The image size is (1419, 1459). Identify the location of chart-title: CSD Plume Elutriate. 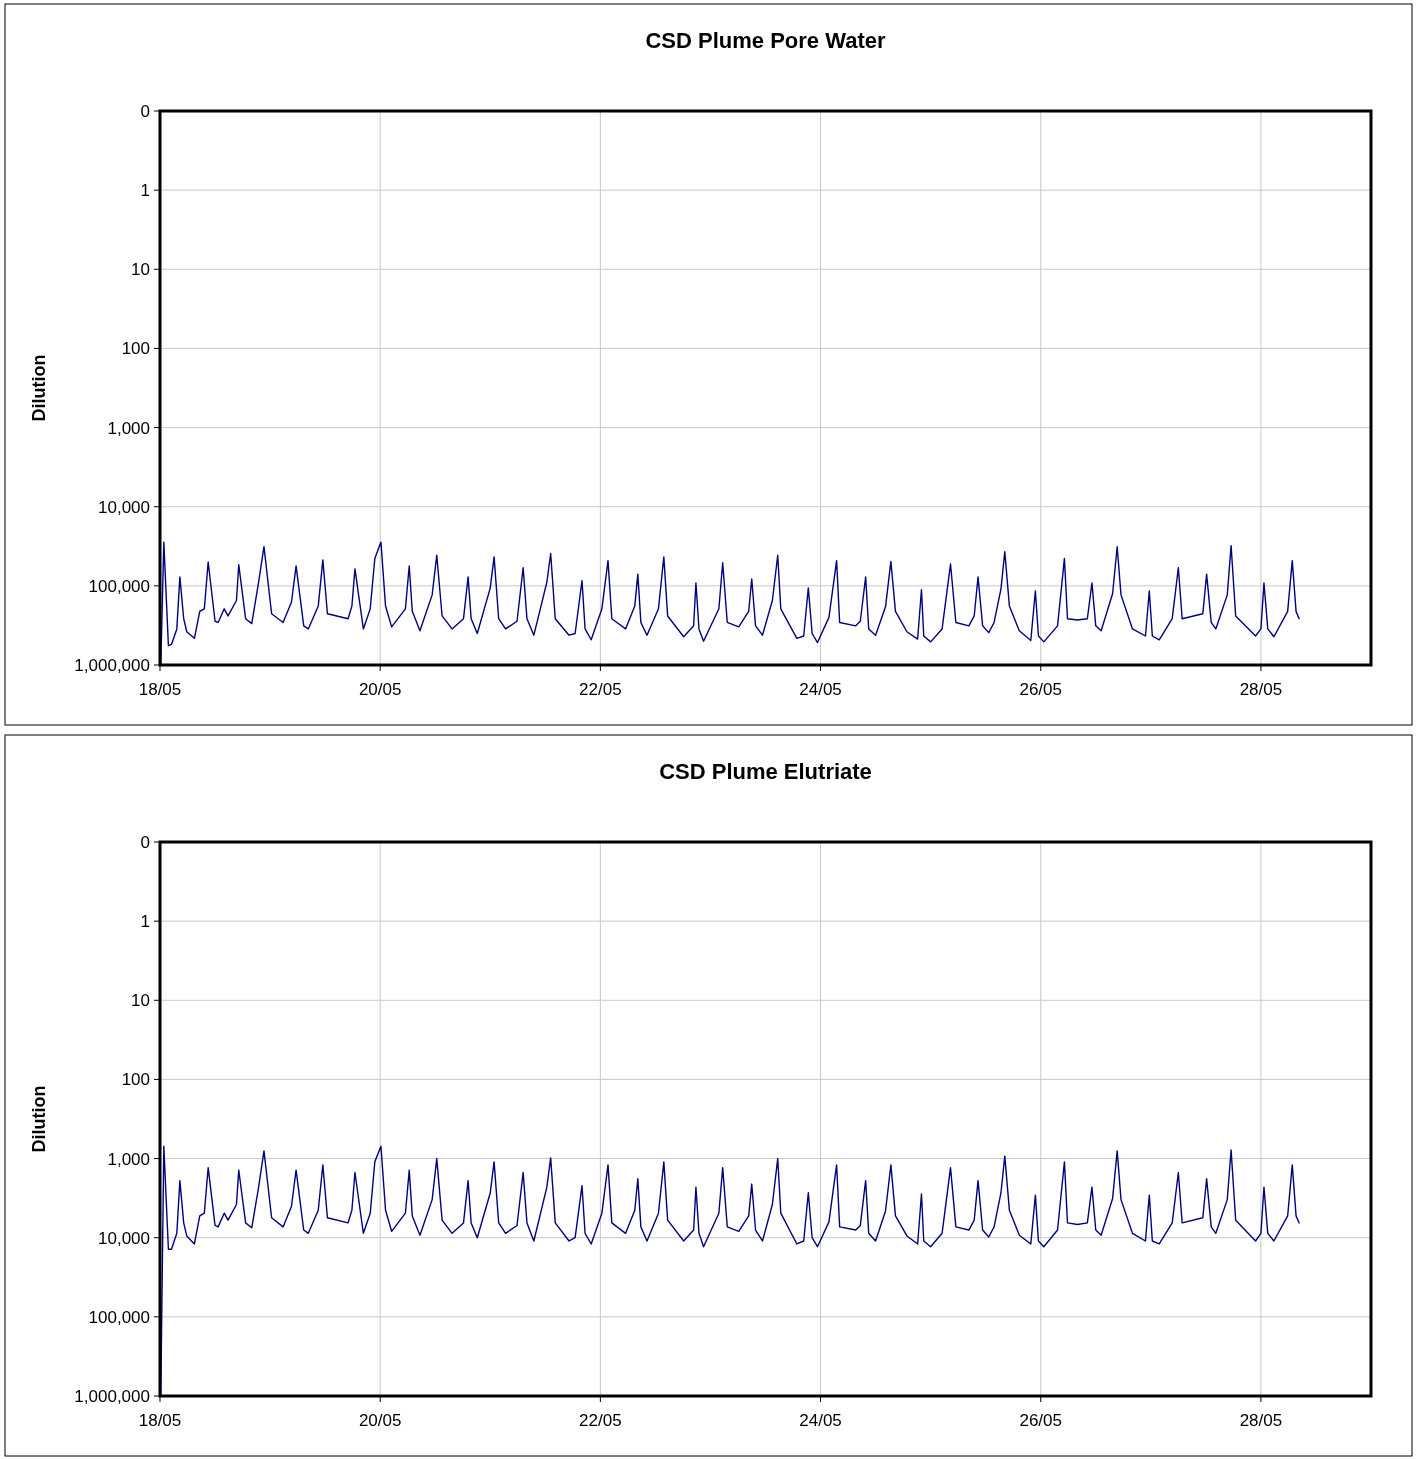
(765, 771).